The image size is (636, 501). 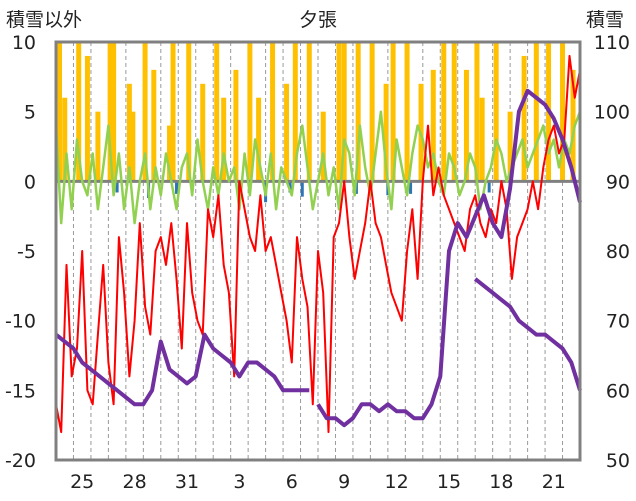 What do you see at coordinates (344, 482) in the screenshot?
I see `x-tick-label: 9` at bounding box center [344, 482].